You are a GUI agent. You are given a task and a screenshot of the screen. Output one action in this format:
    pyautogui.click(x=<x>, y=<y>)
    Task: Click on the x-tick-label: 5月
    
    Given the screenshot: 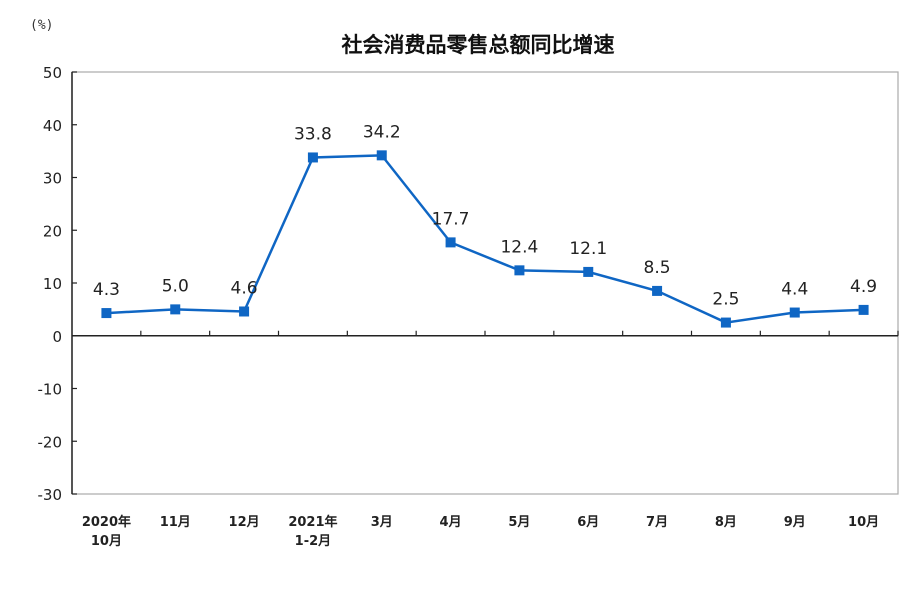 What is the action you would take?
    pyautogui.click(x=519, y=522)
    